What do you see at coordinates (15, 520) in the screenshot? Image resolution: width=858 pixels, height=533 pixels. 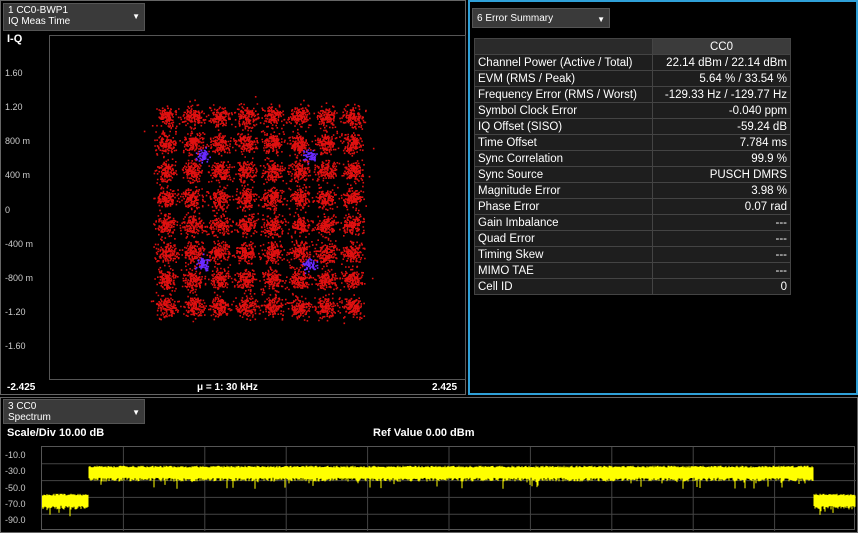 I see `spectrum-y-tick-label: -90.0` at bounding box center [15, 520].